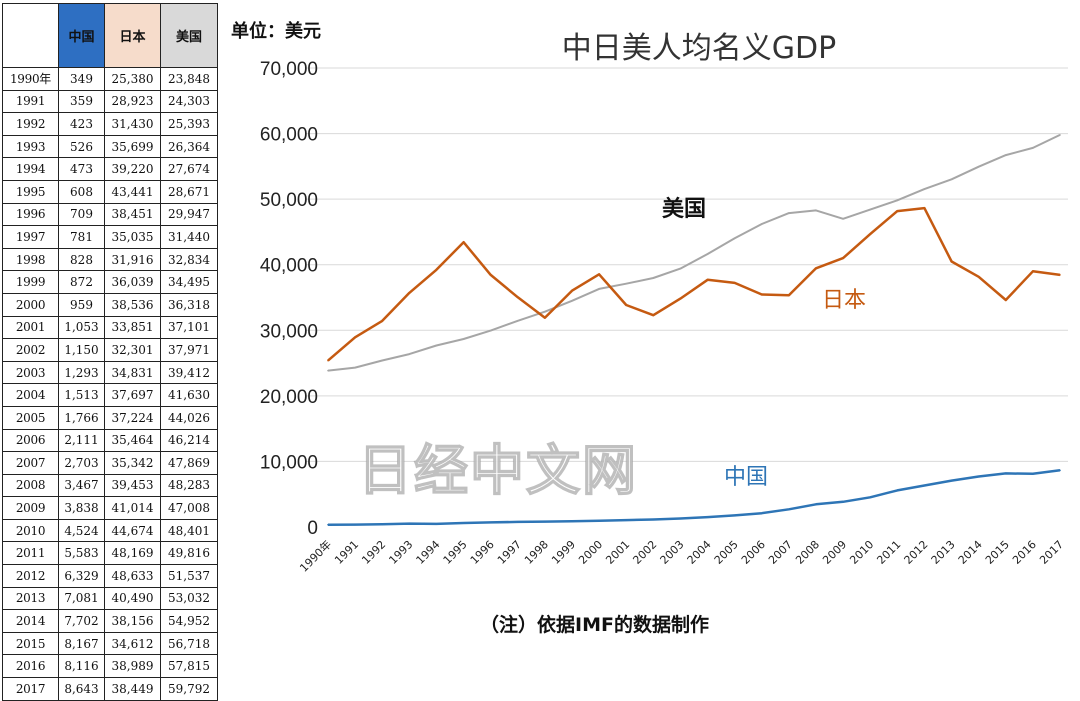 Image resolution: width=1080 pixels, height=701 pixels. I want to click on japan-cell: 25,380, so click(132, 79).